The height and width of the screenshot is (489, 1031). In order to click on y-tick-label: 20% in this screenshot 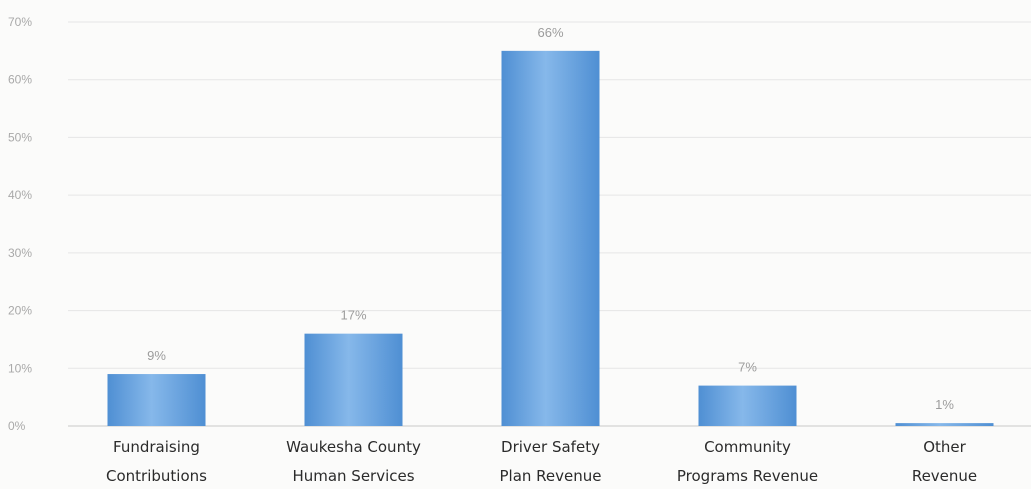, I will do `click(20, 311)`.